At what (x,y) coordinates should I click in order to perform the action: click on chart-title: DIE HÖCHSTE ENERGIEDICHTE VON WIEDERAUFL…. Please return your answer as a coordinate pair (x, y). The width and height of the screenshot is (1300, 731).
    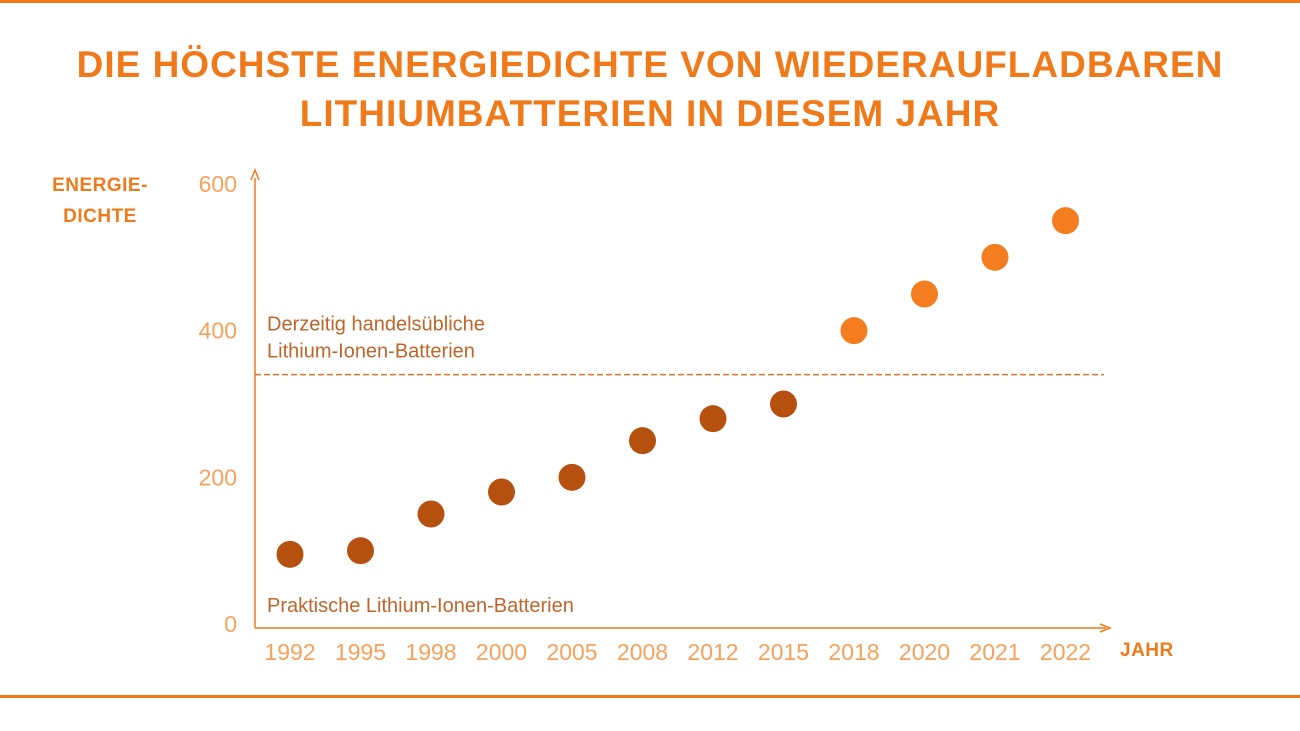
    Looking at the image, I should click on (650, 89).